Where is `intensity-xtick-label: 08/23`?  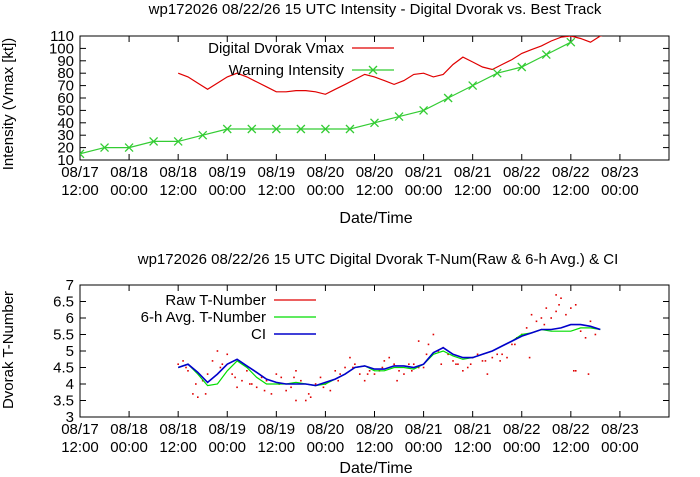
intensity-xtick-label: 08/23 is located at coordinates (620, 172).